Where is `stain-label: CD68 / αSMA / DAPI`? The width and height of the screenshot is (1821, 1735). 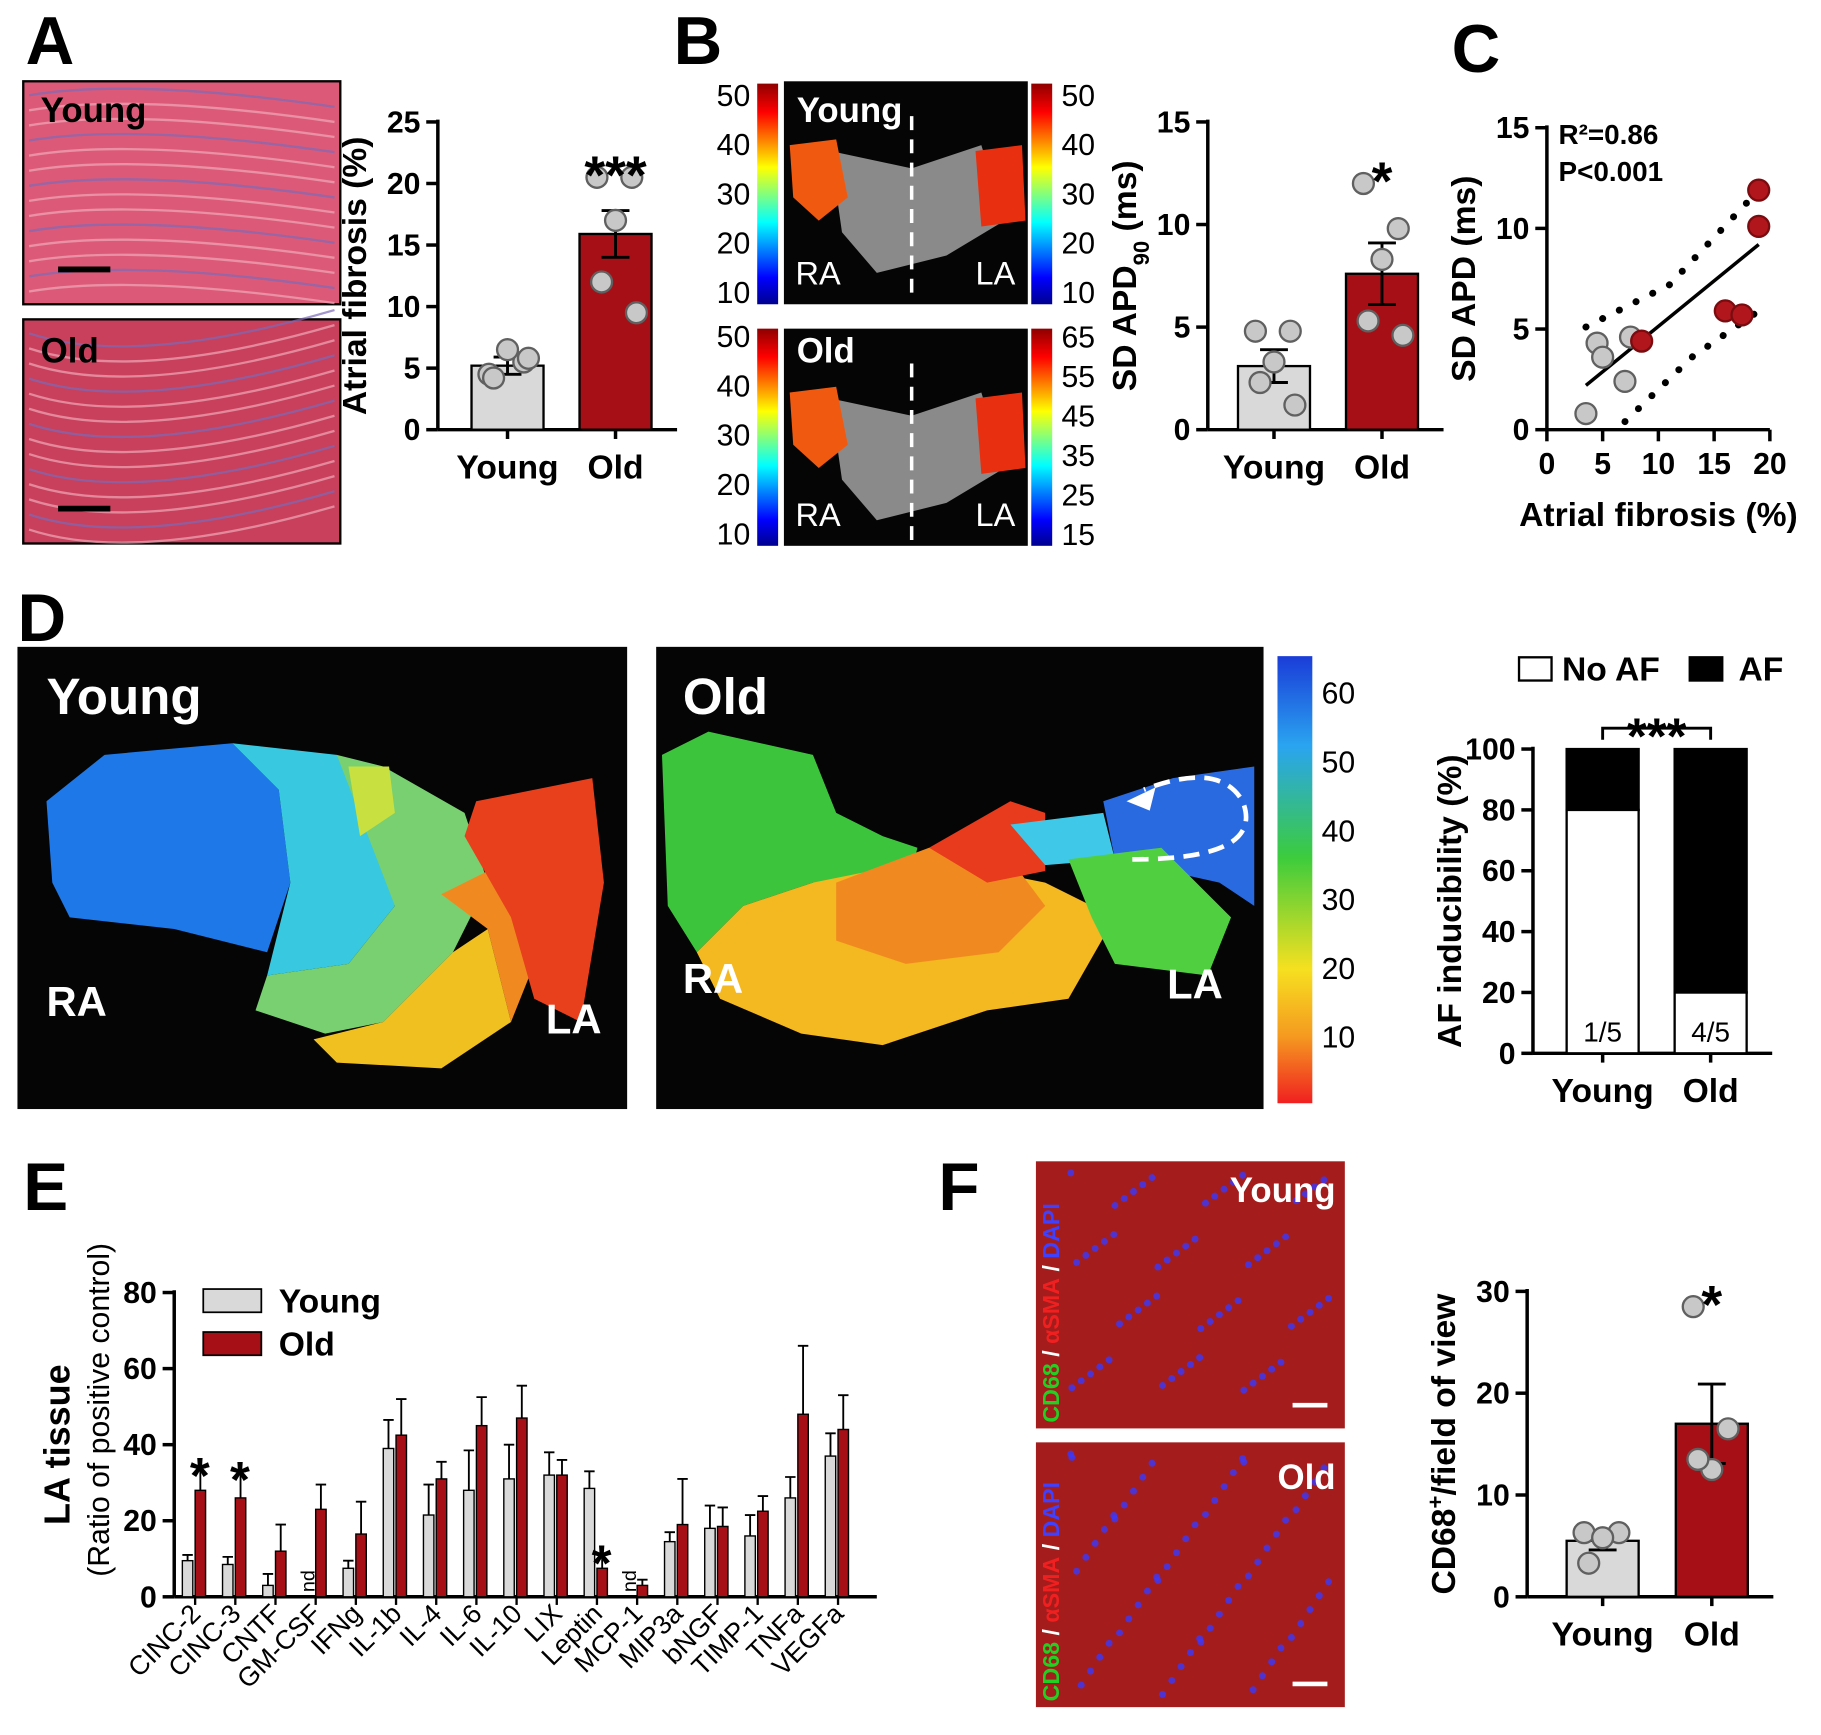 stain-label: CD68 / αSMA / DAPI is located at coordinates (1051, 1591).